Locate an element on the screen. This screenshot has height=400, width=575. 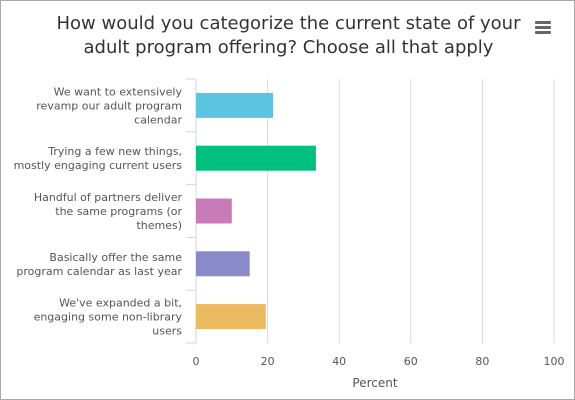
category-label-line: Handful of partners deliver is located at coordinates (108, 197).